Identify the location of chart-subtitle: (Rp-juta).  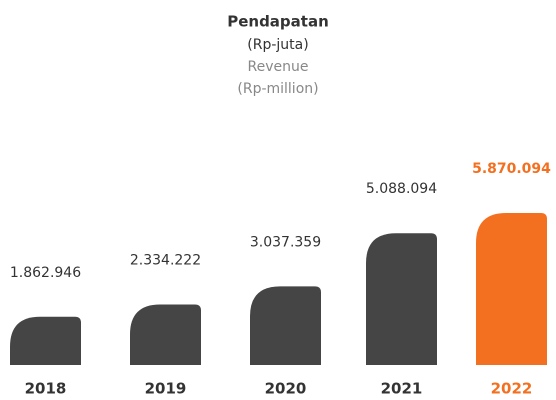
(277, 45).